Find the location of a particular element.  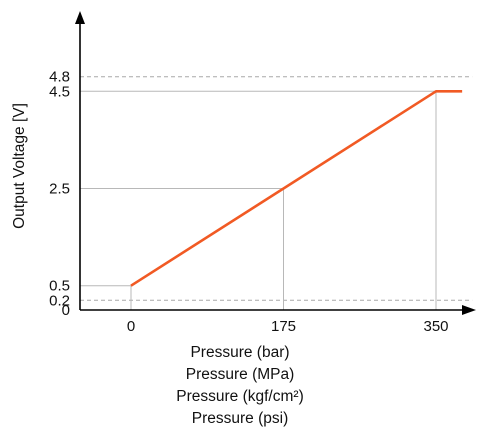

y-tick-label: 0.5 is located at coordinates (59, 286).